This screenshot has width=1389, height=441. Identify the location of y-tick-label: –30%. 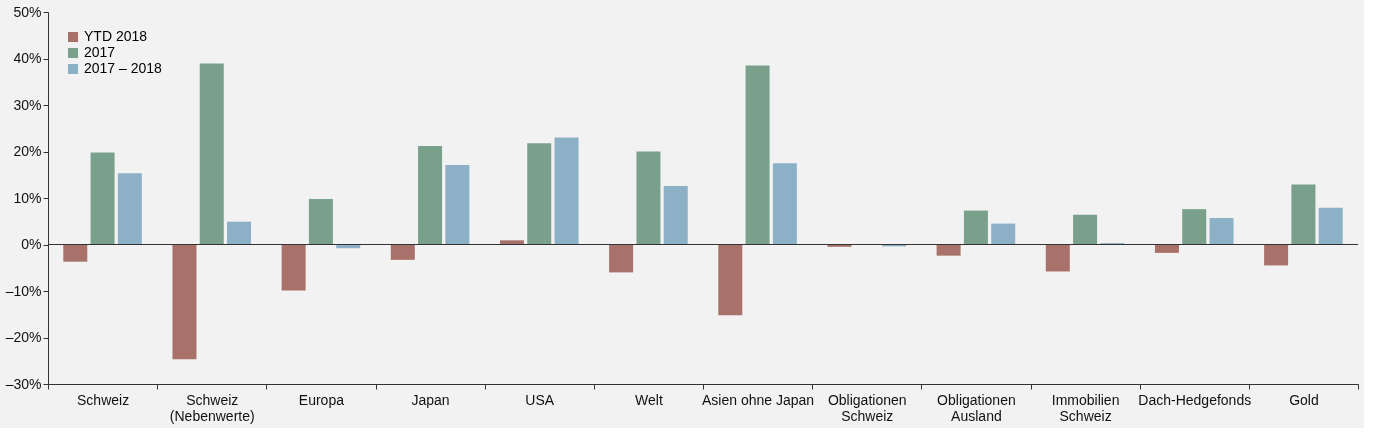
(23, 383).